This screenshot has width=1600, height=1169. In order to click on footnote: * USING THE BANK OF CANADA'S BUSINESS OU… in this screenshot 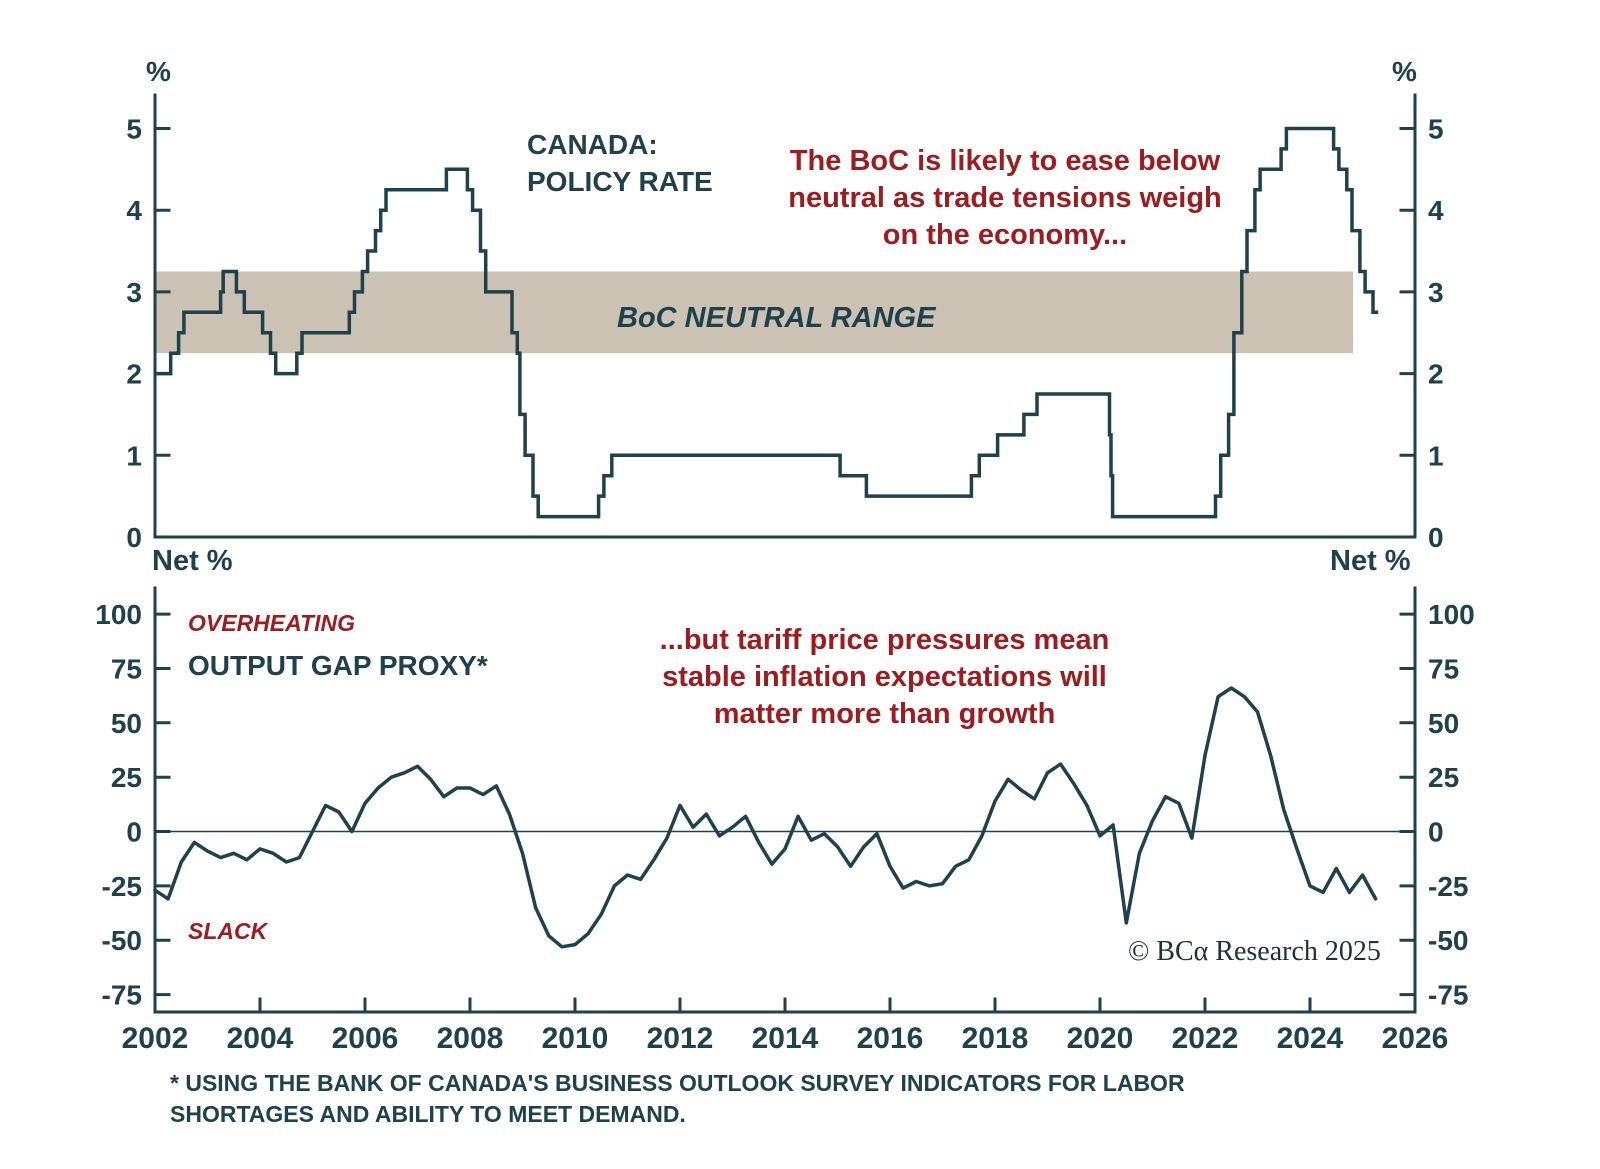, I will do `click(677, 1098)`.